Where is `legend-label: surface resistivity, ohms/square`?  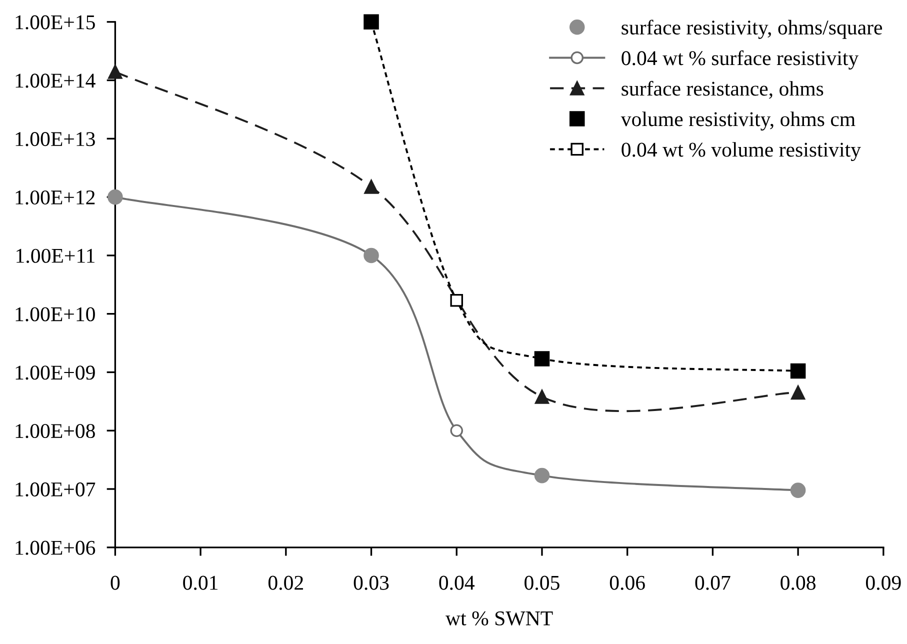
legend-label: surface resistivity, ohms/square is located at coordinates (752, 29).